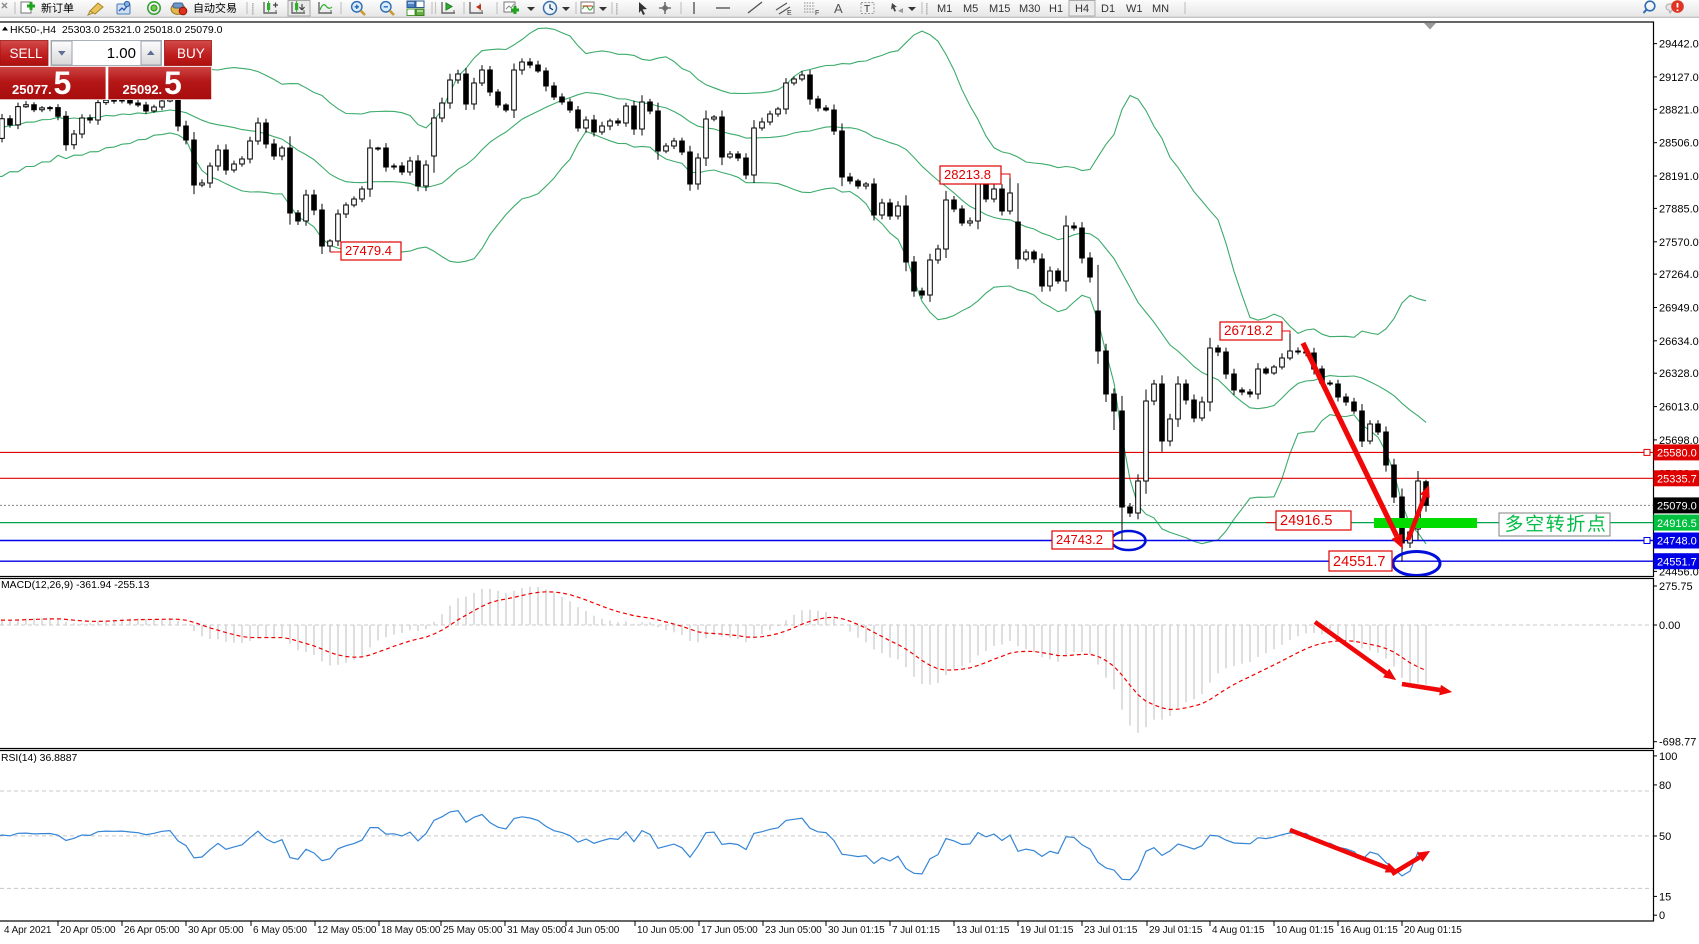  I want to click on svg-text: 10 Aug 01:15, so click(1305, 930).